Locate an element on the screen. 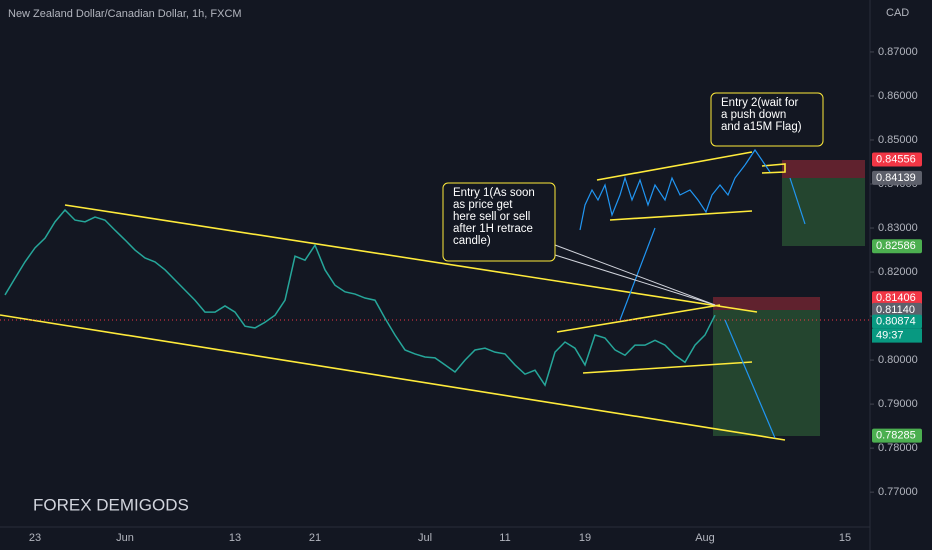 The width and height of the screenshot is (932, 550). price-tag-label: 0.81406 is located at coordinates (896, 298).